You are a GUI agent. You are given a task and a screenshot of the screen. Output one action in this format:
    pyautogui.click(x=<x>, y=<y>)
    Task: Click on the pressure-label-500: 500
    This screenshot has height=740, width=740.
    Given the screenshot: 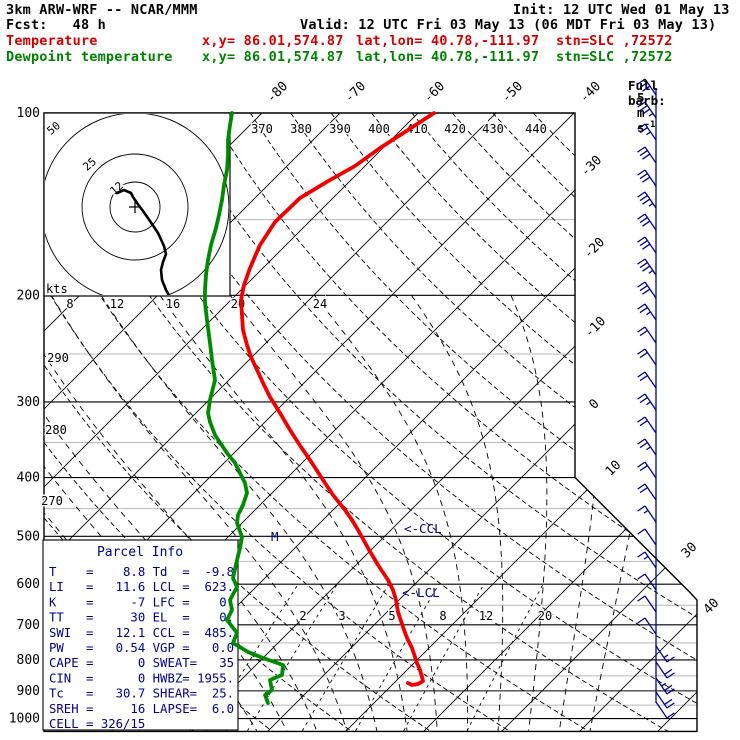 What is the action you would take?
    pyautogui.click(x=28, y=536)
    